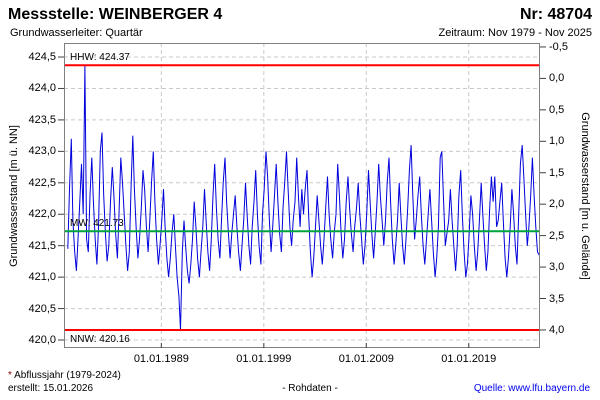 The image size is (600, 400). I want to click on y-left-tick-label: 424,0, so click(42, 88).